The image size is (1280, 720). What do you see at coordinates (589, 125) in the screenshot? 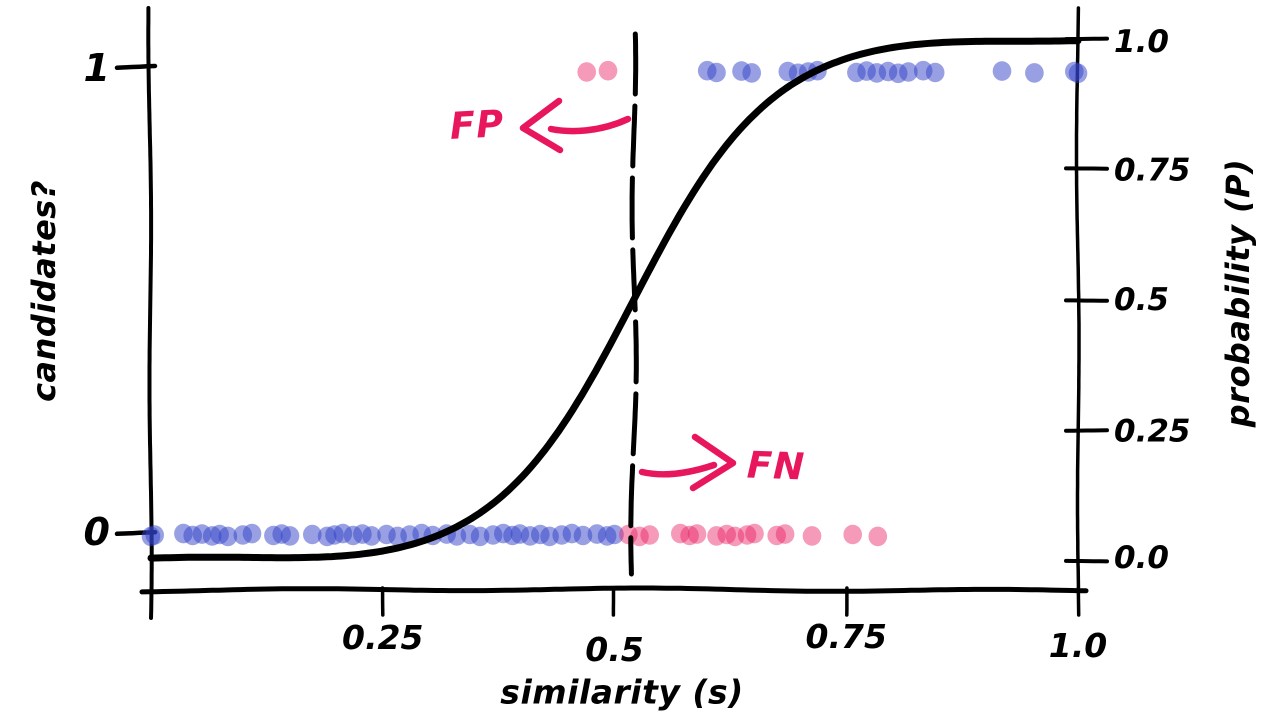
I see `fp-arrow-shaft` at bounding box center [589, 125].